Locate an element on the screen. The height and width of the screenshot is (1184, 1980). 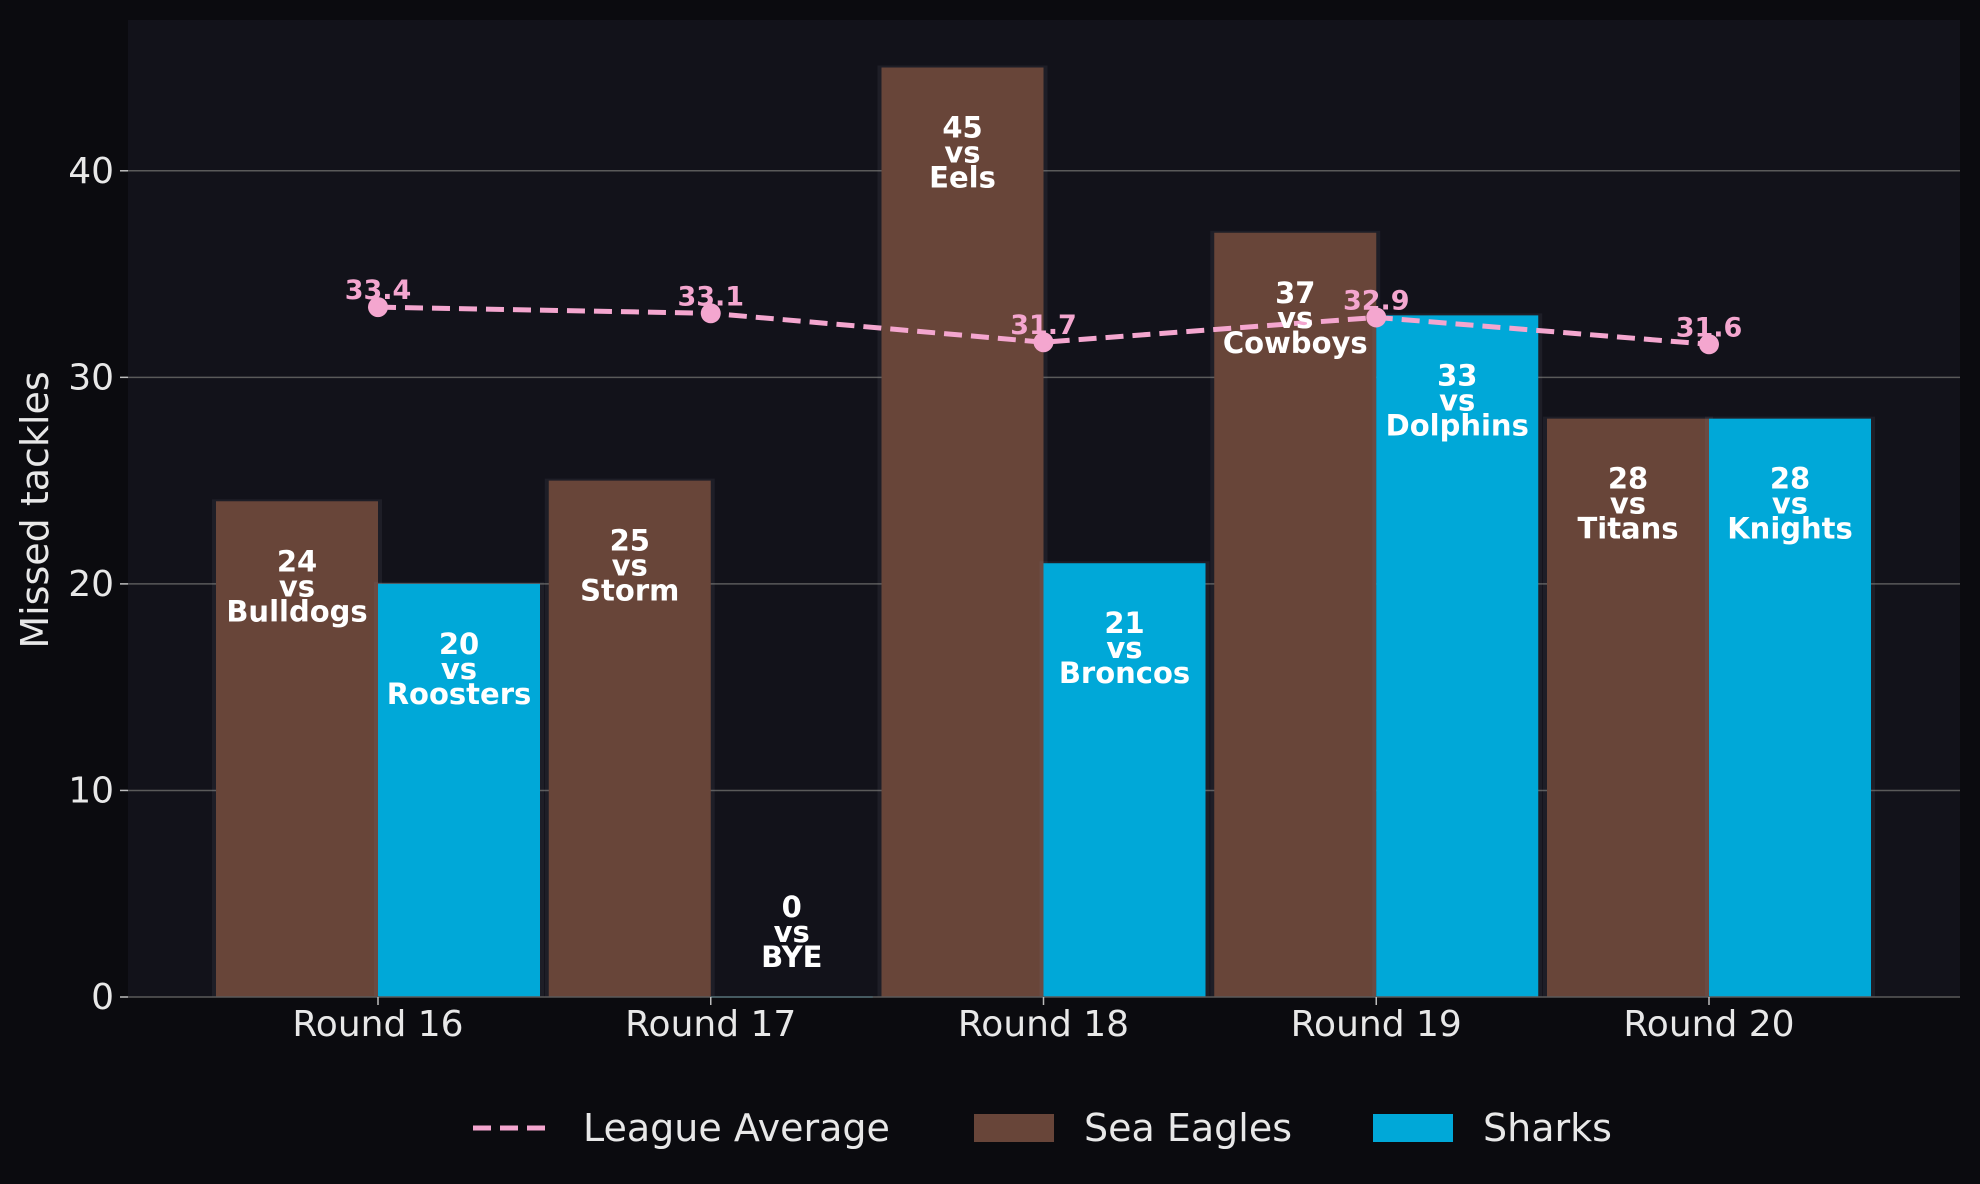
y-tick-label-10: 10 is located at coordinates (91, 790).